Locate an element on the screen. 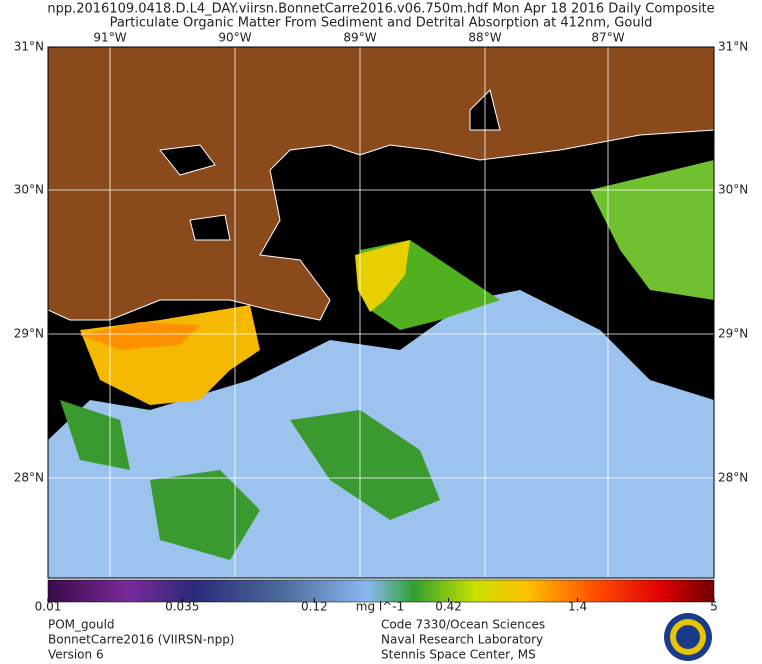 The width and height of the screenshot is (762, 664). colorbar-tick-label: 0.01 is located at coordinates (48, 607).